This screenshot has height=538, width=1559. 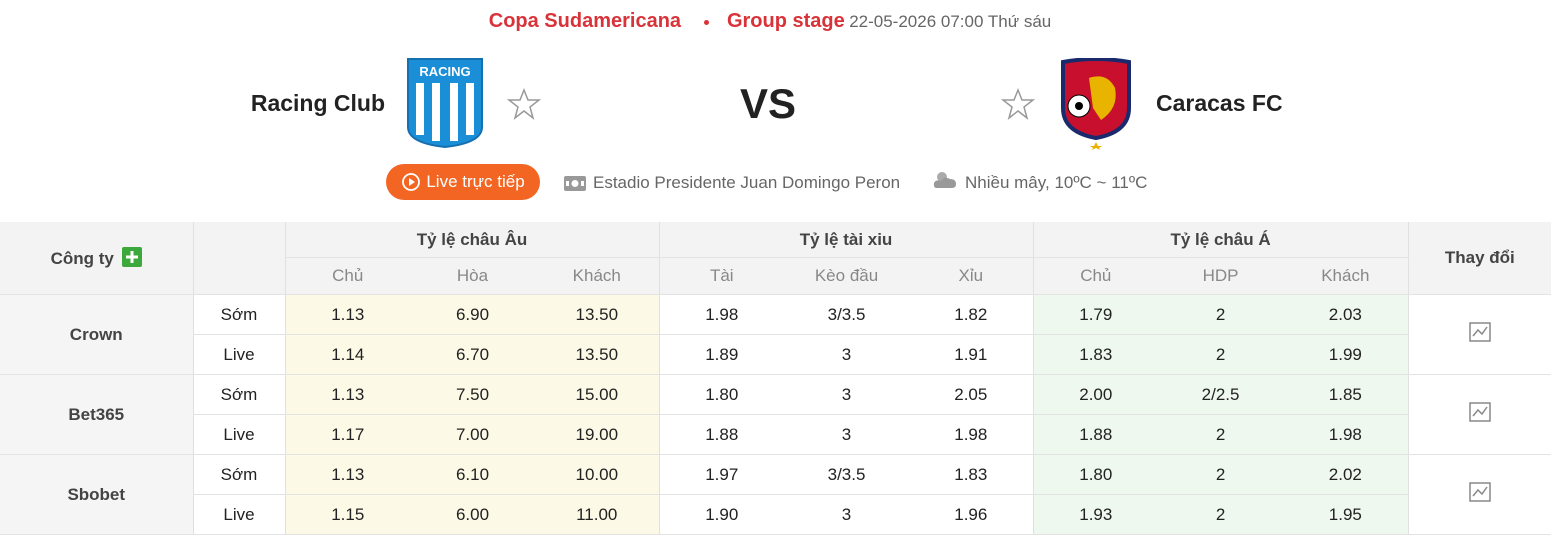 What do you see at coordinates (1095, 514) in the screenshot?
I see `odds-cell: 1.93` at bounding box center [1095, 514].